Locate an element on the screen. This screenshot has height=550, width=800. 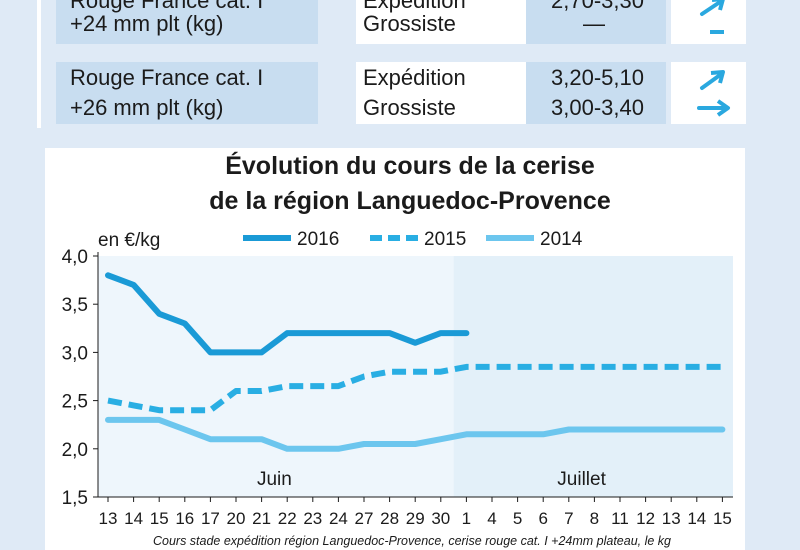
month-label: Juillet is located at coordinates (581, 479).